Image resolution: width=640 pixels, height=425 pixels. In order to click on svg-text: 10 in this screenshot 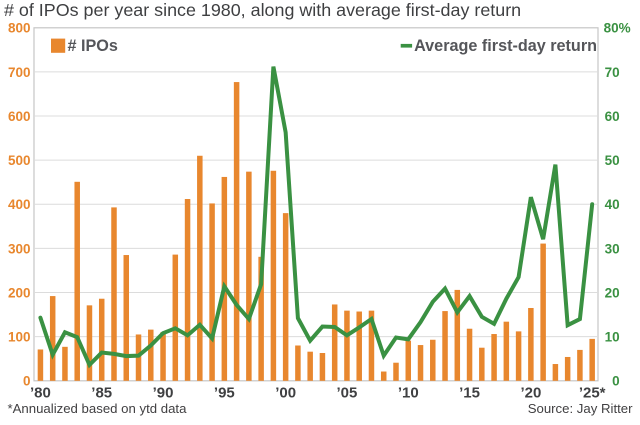, I will do `click(612, 337)`.